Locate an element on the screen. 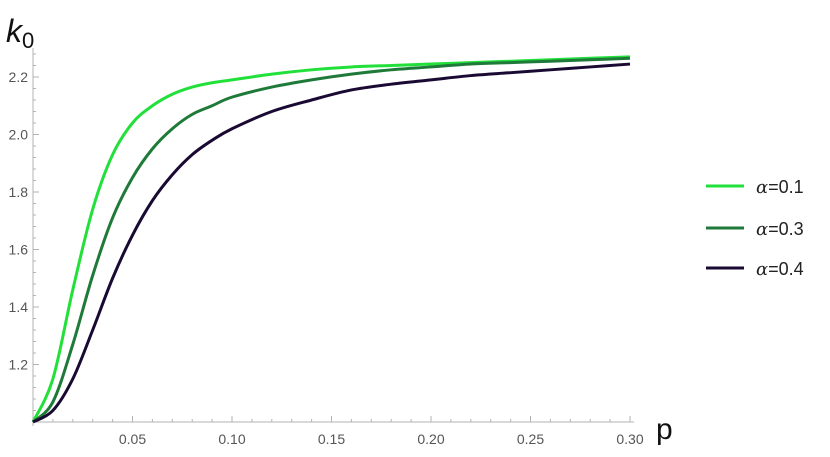 This screenshot has height=457, width=830. y-tick-label: 1.2 is located at coordinates (19, 365).